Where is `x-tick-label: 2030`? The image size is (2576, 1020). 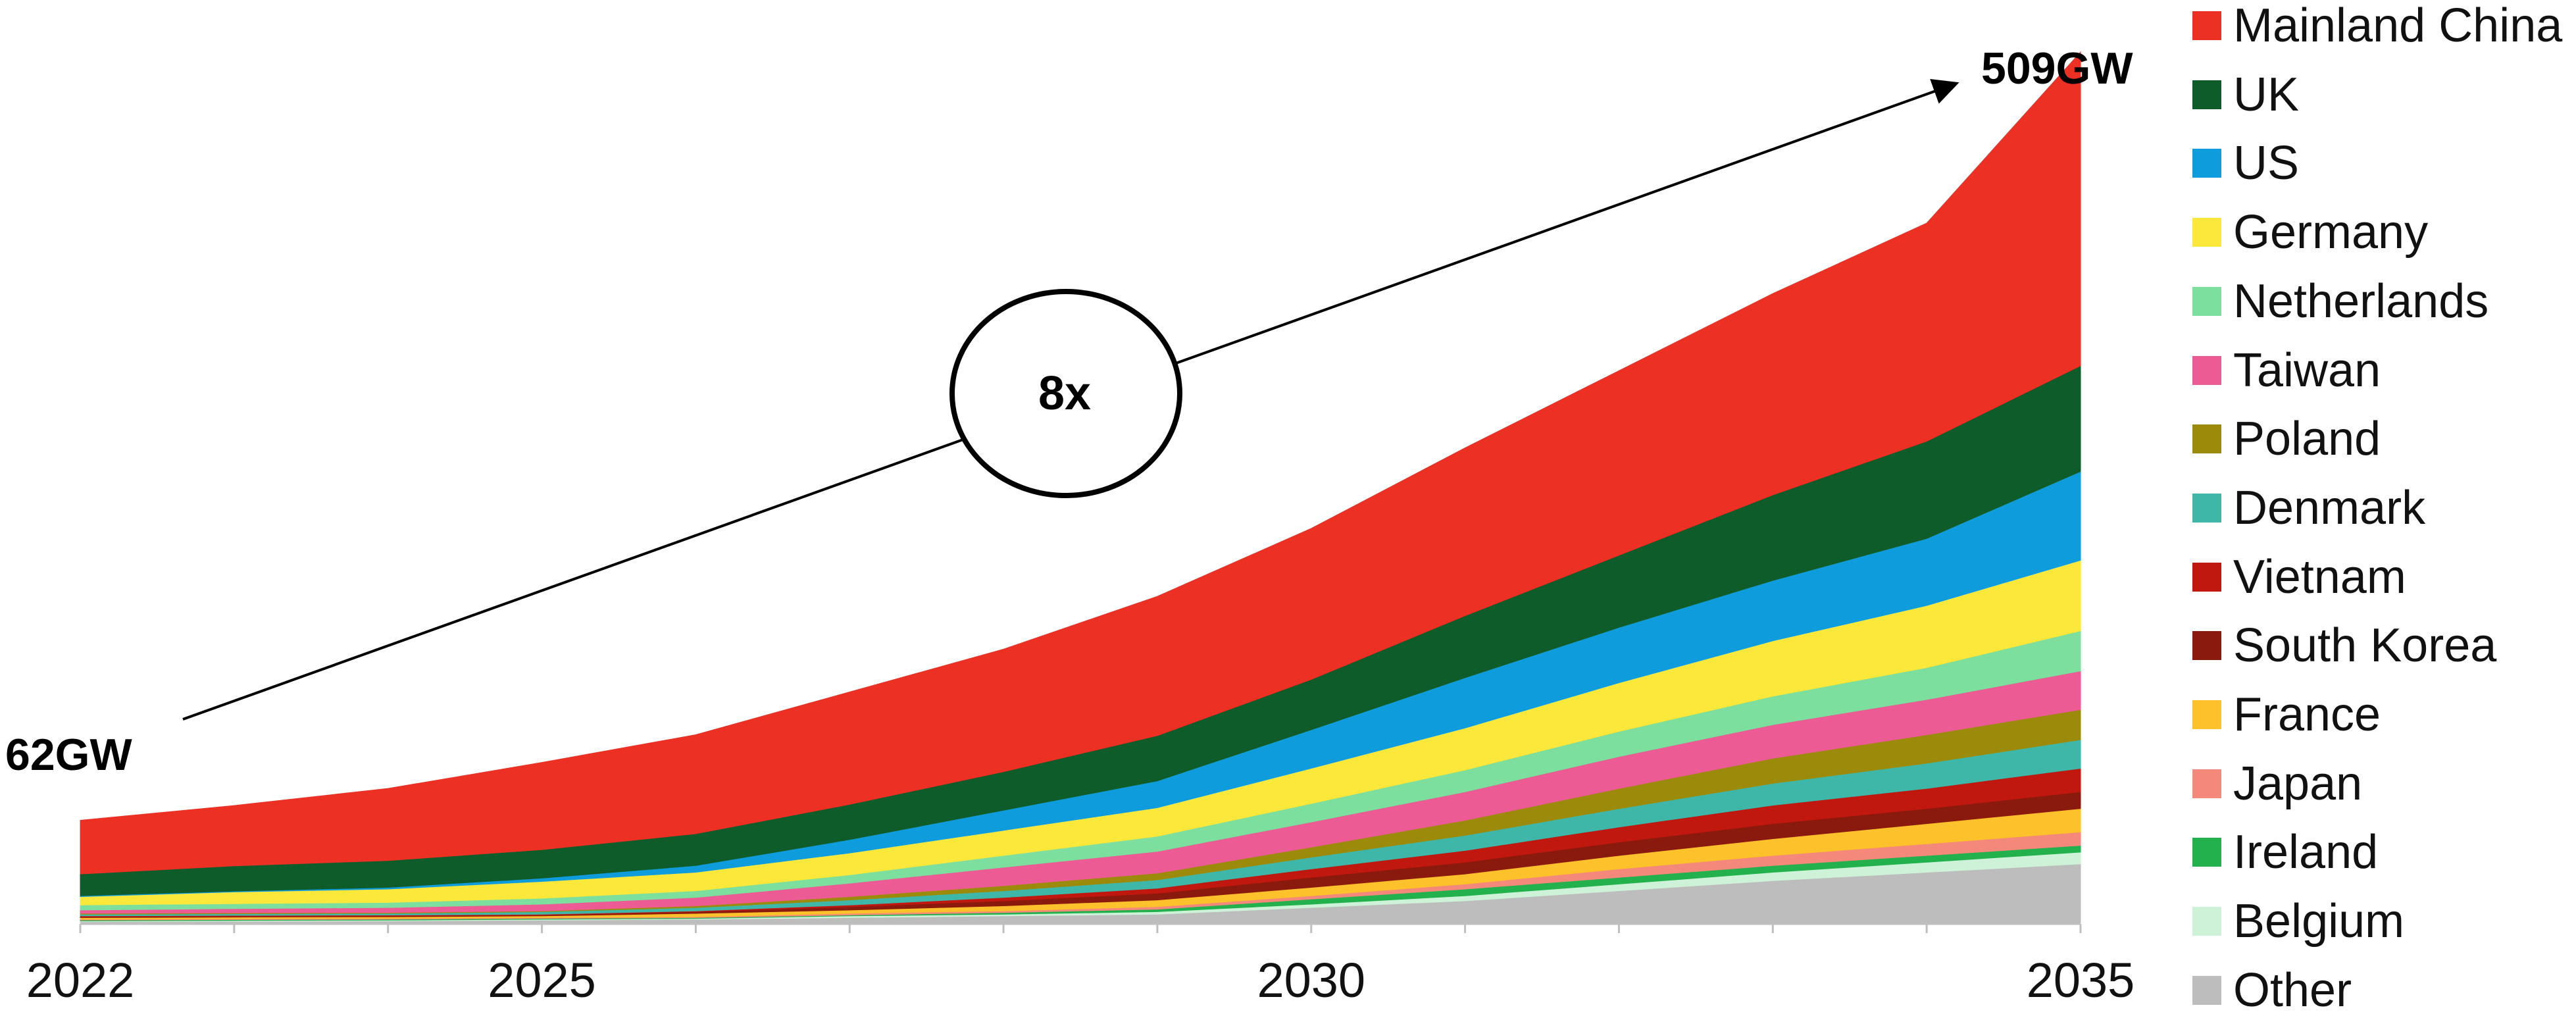 x-tick-label: 2030 is located at coordinates (1311, 980).